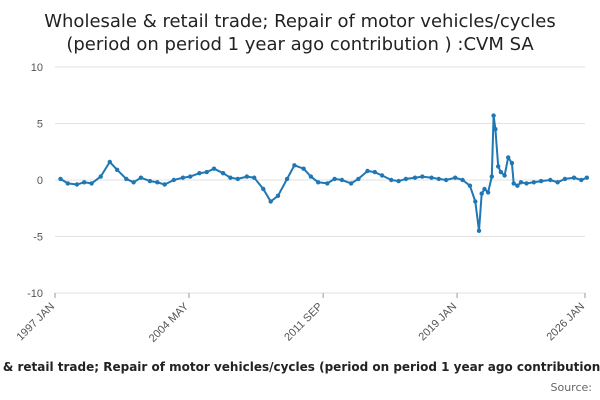 This screenshot has width=600, height=400. I want to click on x-tick-label: 2019 JAN, so click(438, 322).